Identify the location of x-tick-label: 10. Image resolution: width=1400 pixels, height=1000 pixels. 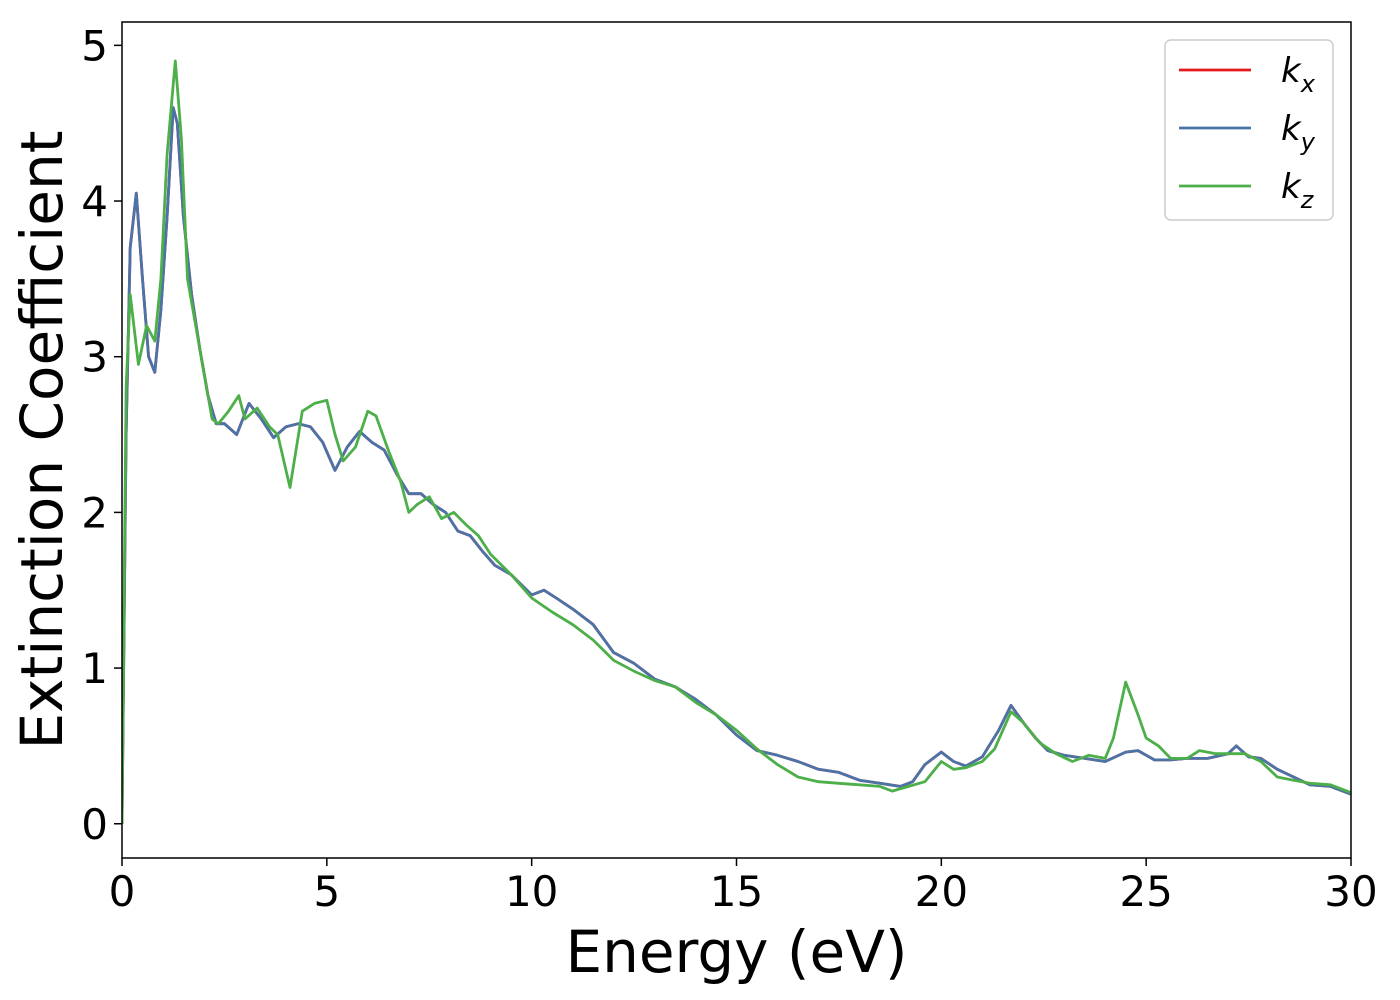
(531, 891).